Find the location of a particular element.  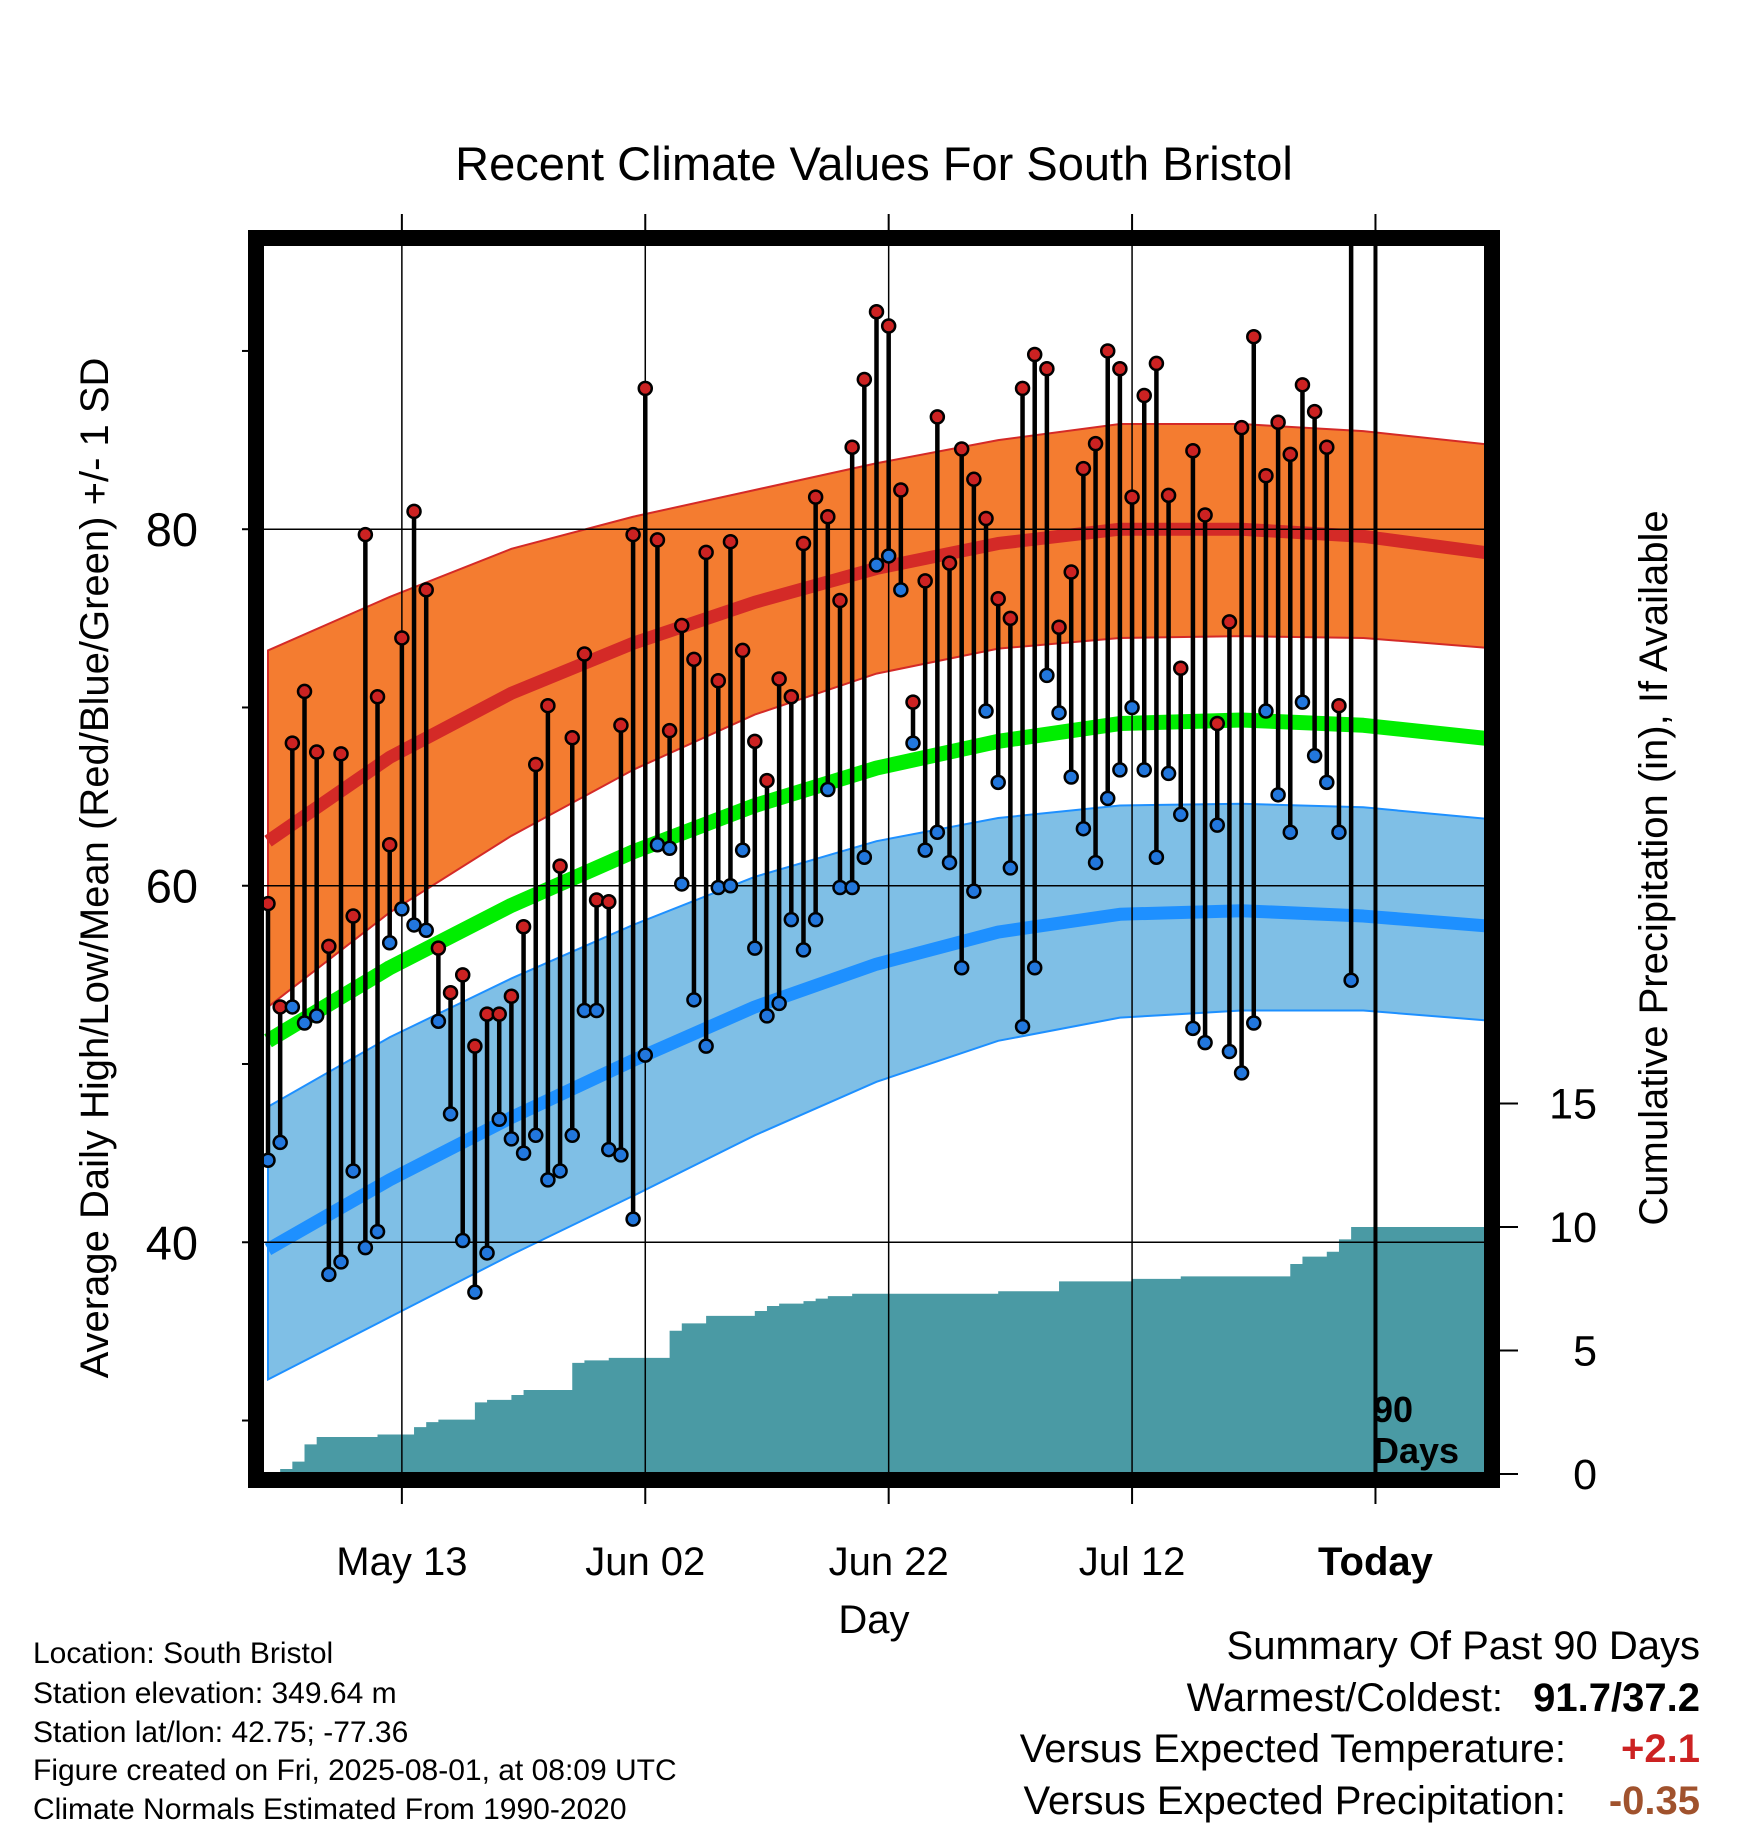

y2-tick-label: 15 is located at coordinates (1573, 1105).